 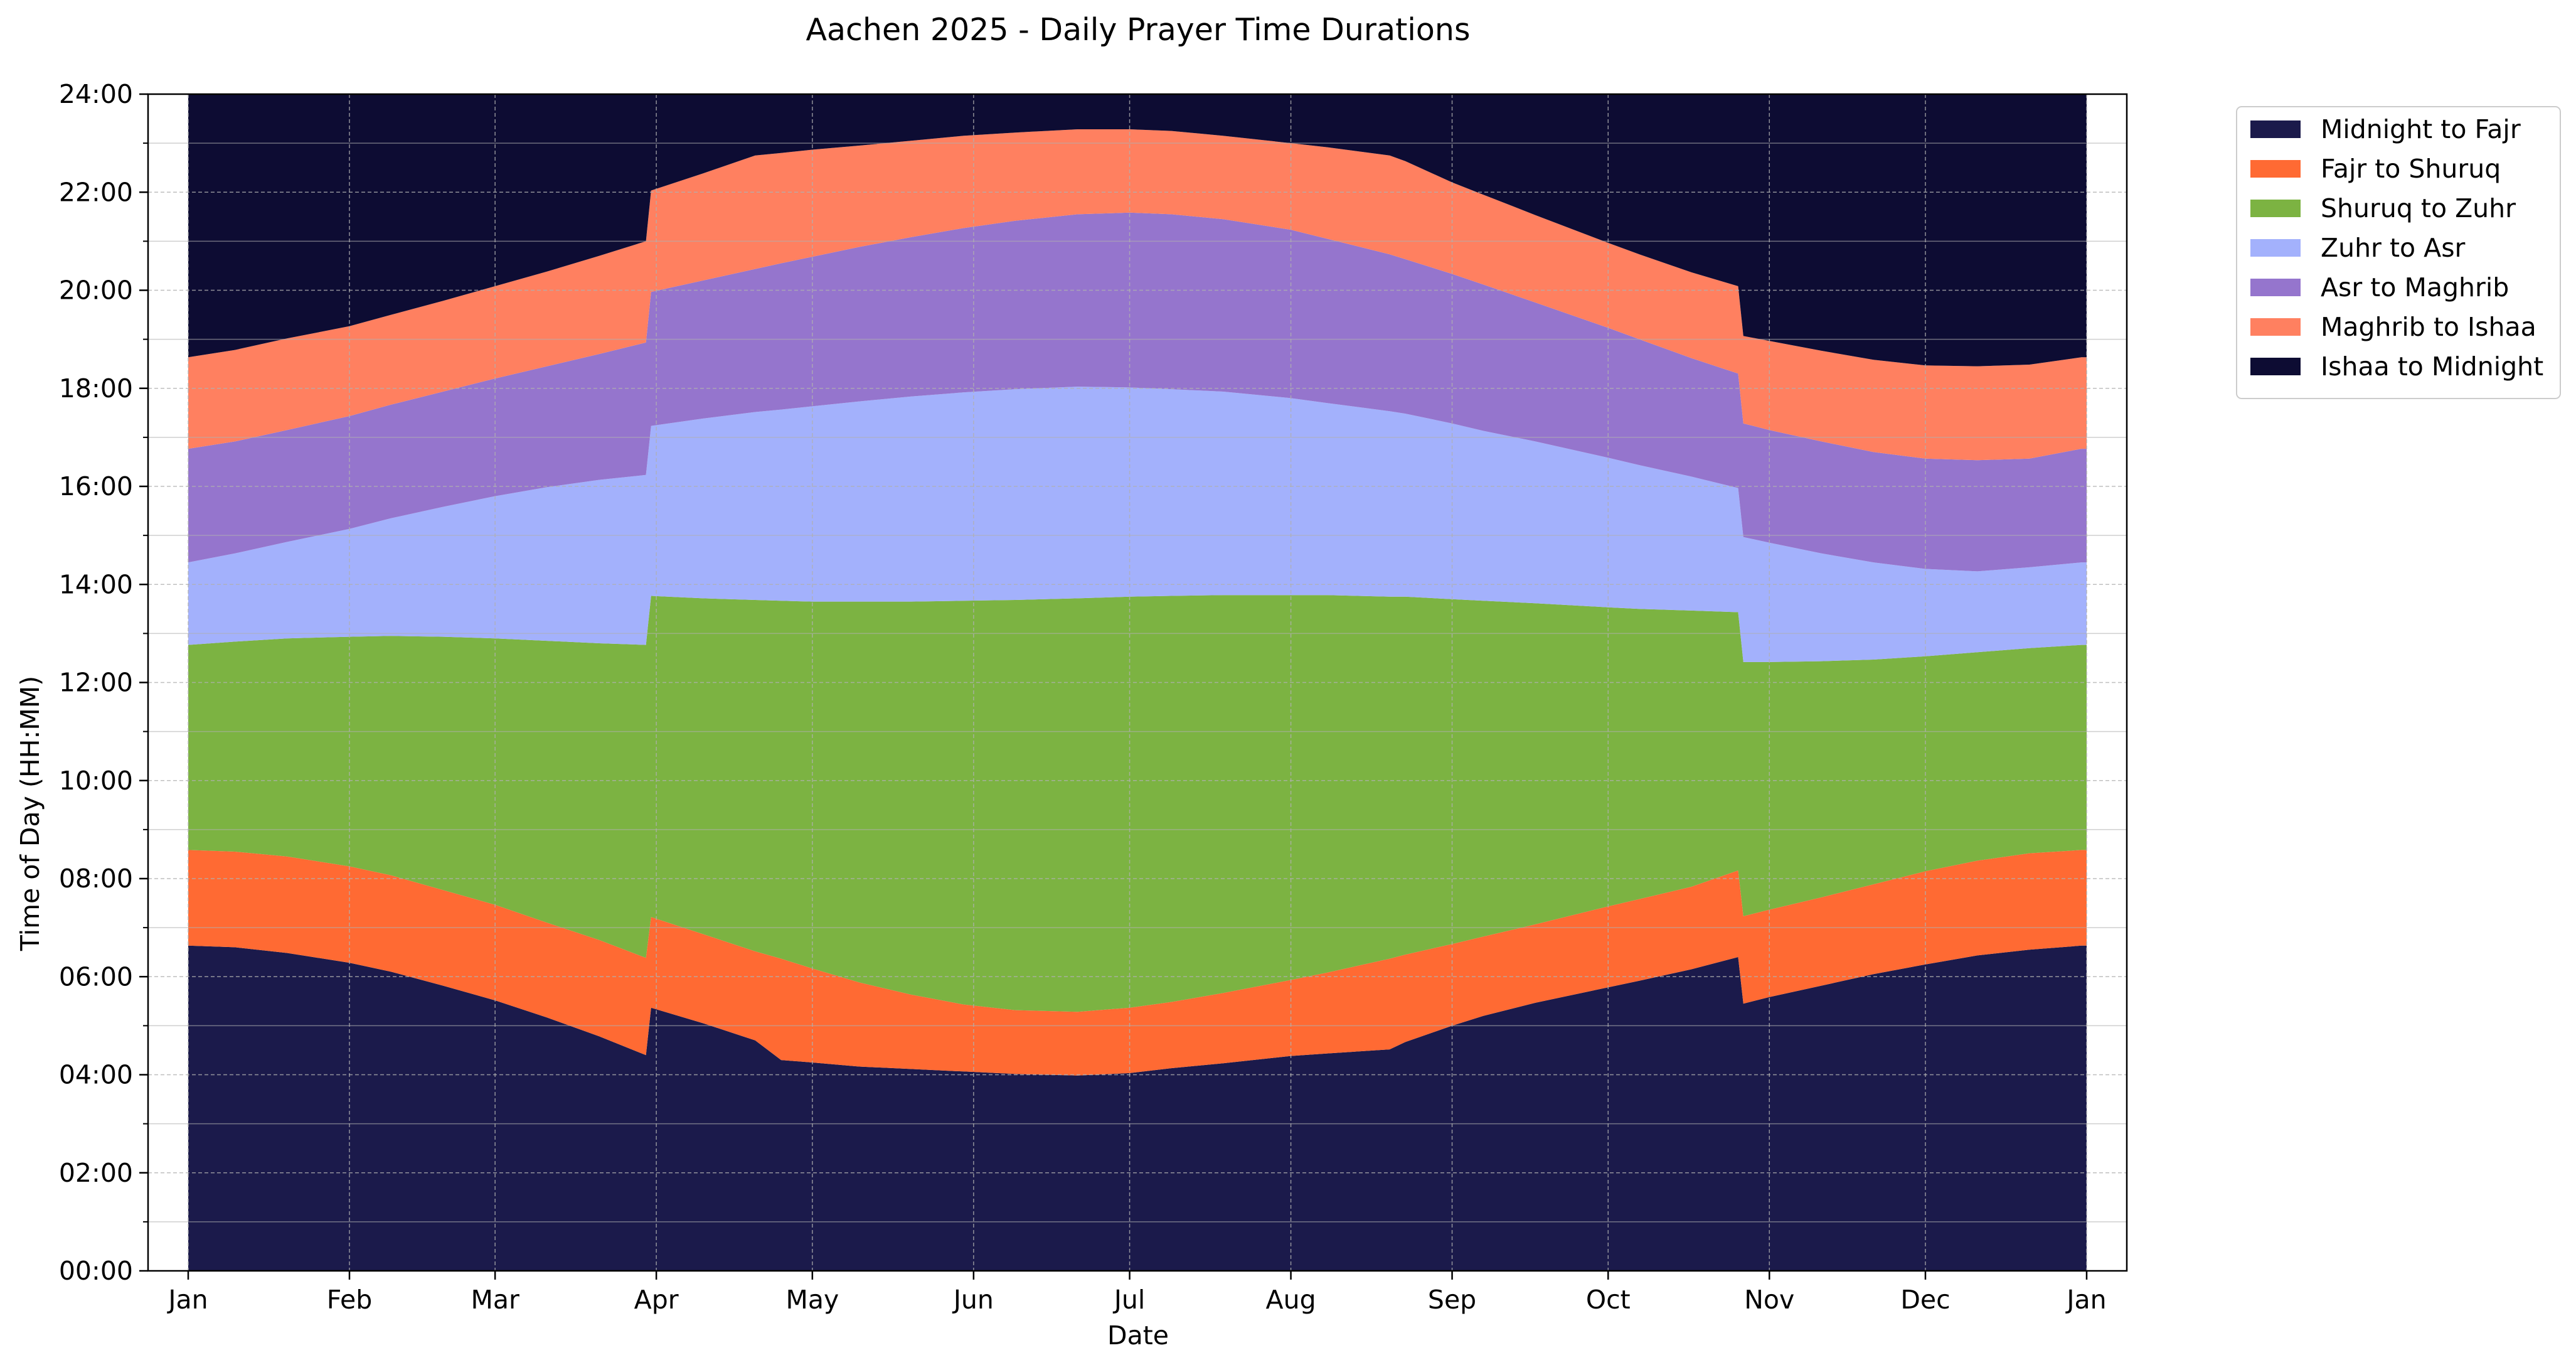 What do you see at coordinates (2418, 208) in the screenshot?
I see `legend-label: Shuruq to Zuhr` at bounding box center [2418, 208].